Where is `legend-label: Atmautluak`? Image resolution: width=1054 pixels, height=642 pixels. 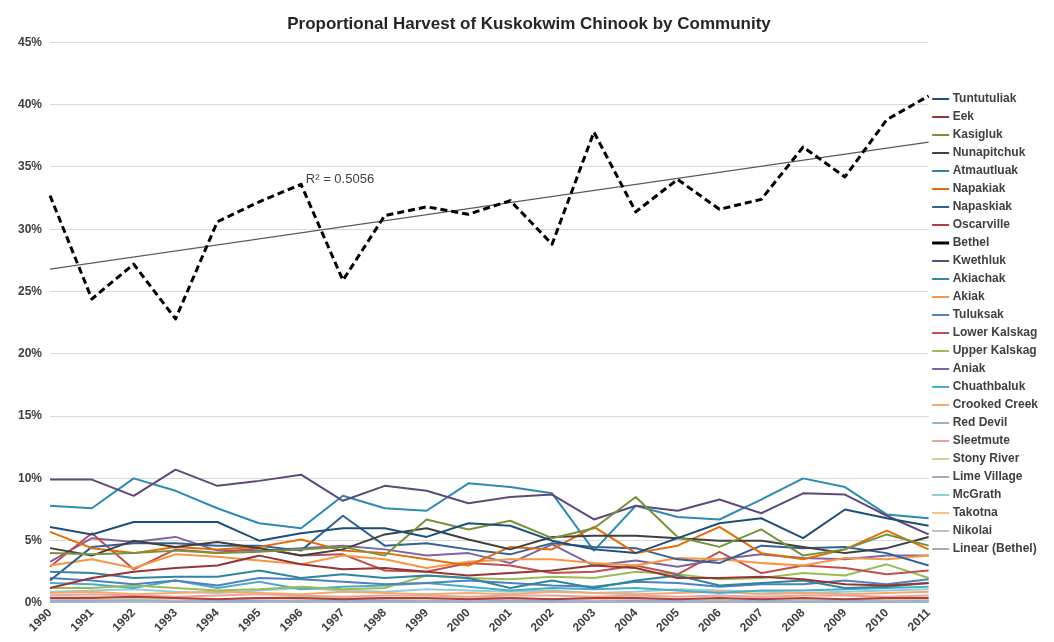 legend-label: Atmautluak is located at coordinates (985, 170).